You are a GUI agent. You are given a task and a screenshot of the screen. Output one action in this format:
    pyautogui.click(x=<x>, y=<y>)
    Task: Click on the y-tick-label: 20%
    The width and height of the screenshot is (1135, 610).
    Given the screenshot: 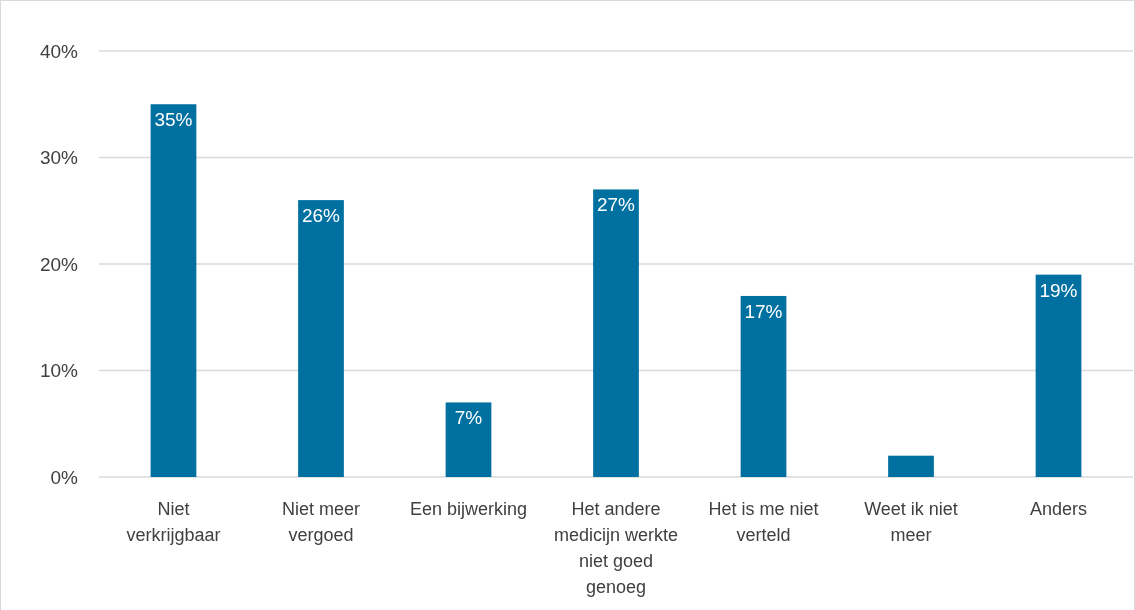 What is the action you would take?
    pyautogui.click(x=59, y=264)
    